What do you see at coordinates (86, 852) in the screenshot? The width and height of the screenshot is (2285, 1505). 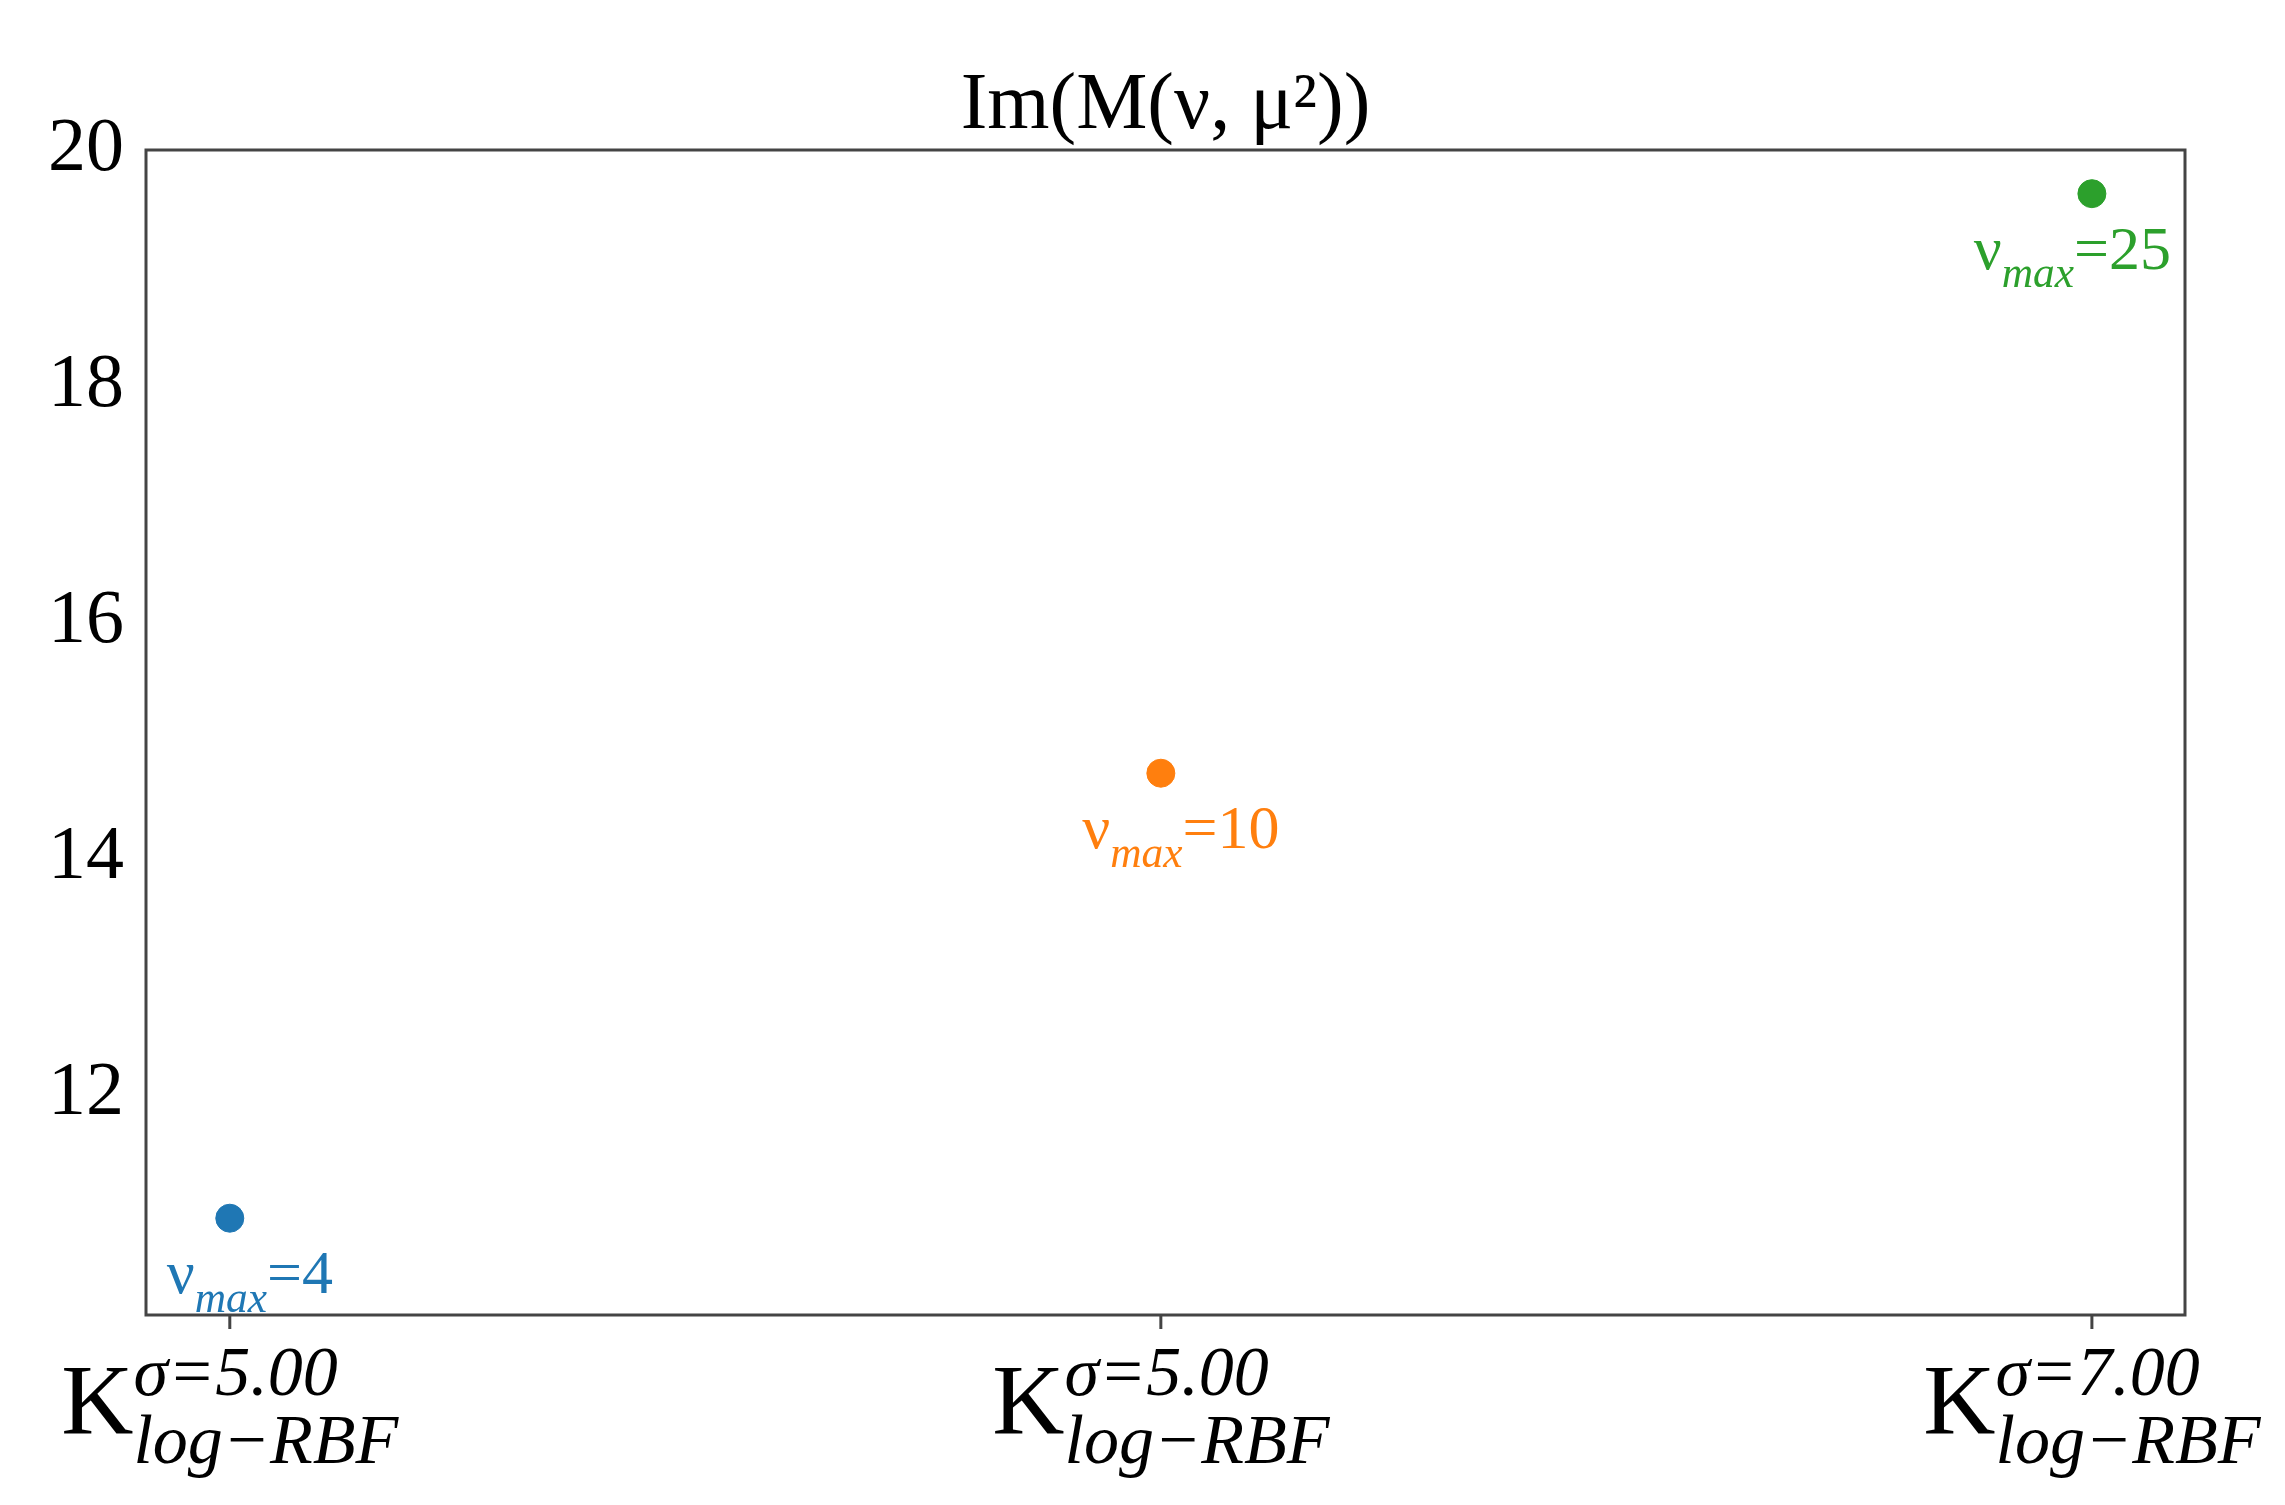 I see `y-tick-label: 14` at bounding box center [86, 852].